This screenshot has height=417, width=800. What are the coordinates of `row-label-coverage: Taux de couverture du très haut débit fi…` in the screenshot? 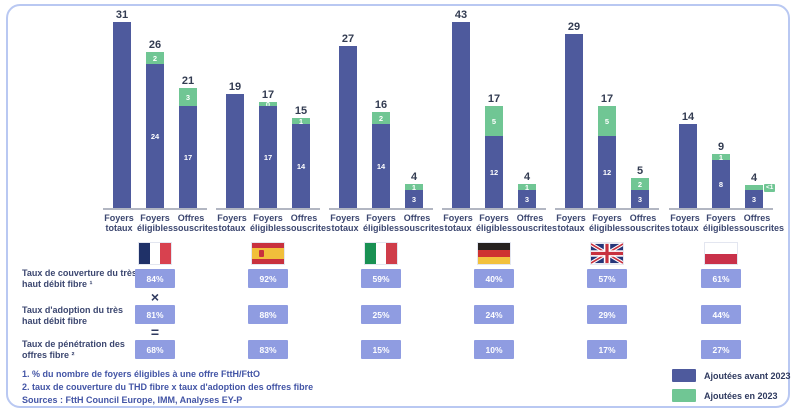 It's located at (79, 279).